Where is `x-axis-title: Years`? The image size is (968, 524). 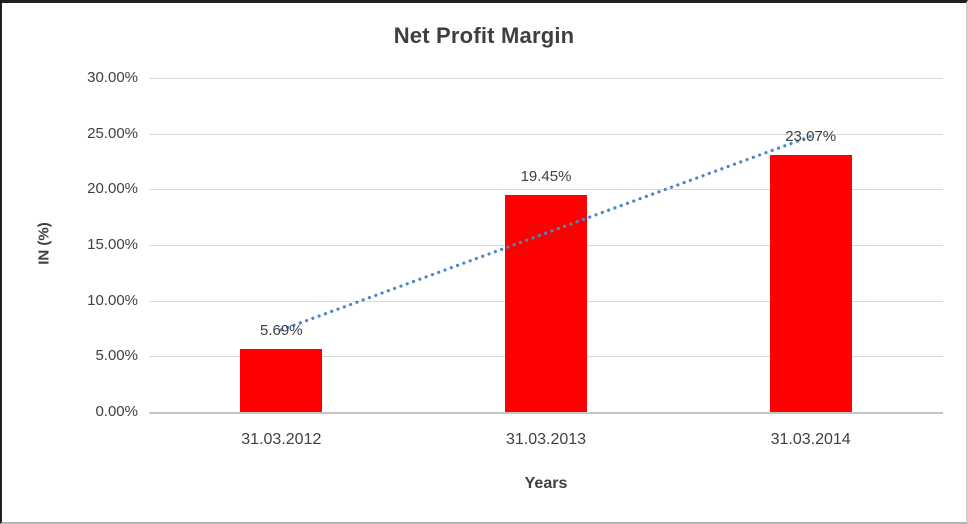 x-axis-title: Years is located at coordinates (546, 483).